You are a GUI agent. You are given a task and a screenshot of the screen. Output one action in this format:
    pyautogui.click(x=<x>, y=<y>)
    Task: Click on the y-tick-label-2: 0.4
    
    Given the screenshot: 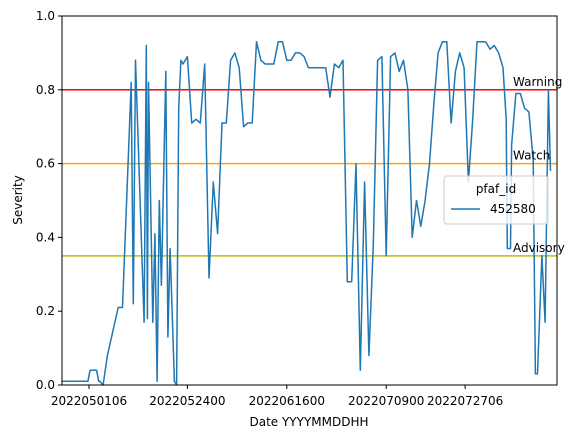 What is the action you would take?
    pyautogui.click(x=45, y=237)
    